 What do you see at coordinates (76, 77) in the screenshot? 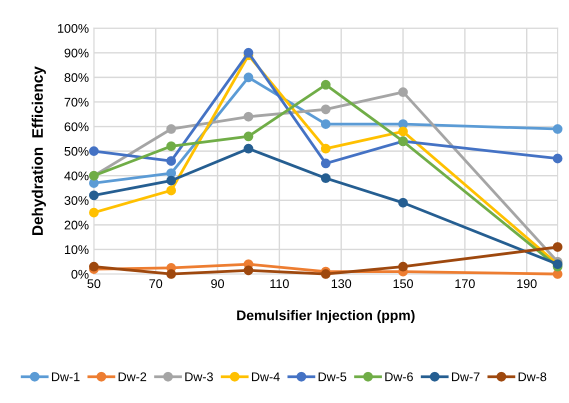
I see `y-tick-label: 80%` at bounding box center [76, 77].